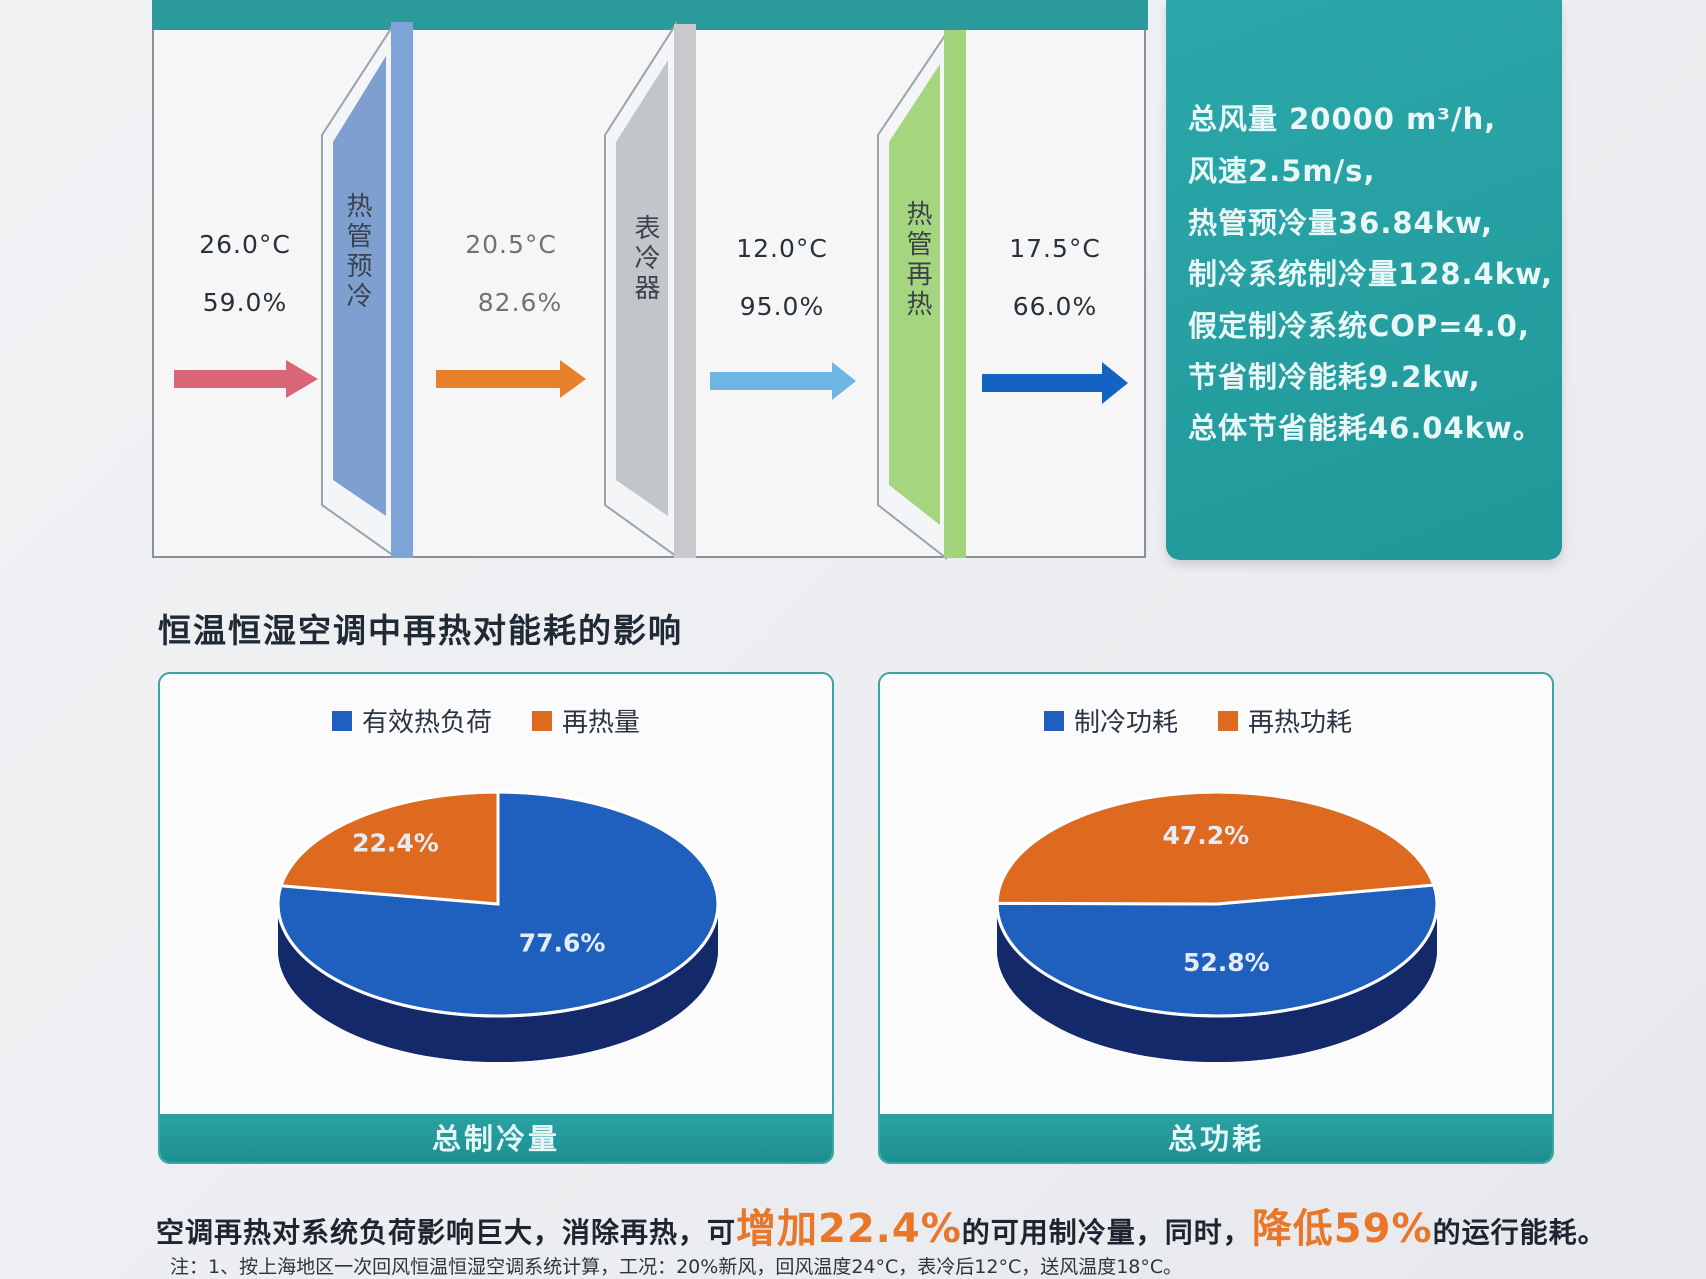  Describe the element at coordinates (1055, 306) in the screenshot. I see `stage4-rh: 66.0%` at that location.